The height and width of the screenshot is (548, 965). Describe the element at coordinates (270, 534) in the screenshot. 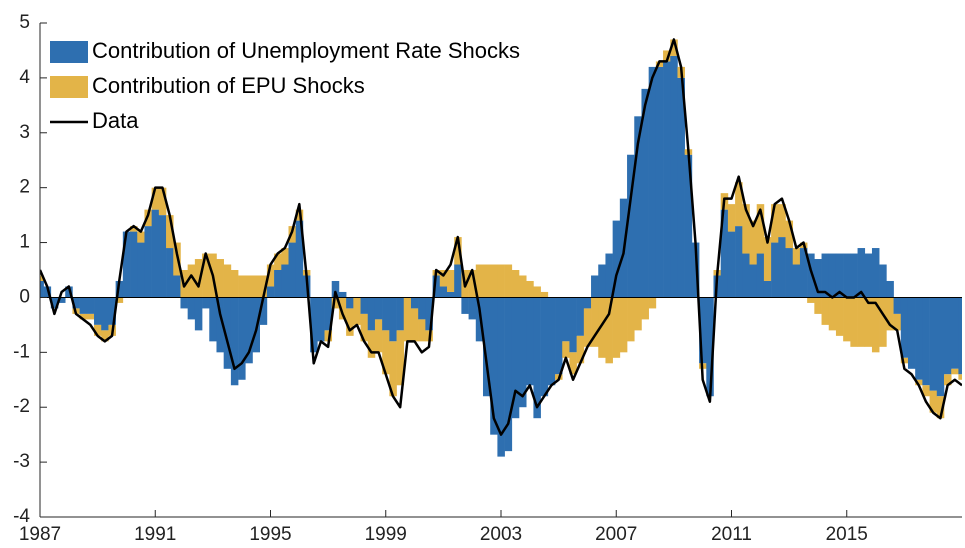

I see `x-tick-label: 1995` at that location.